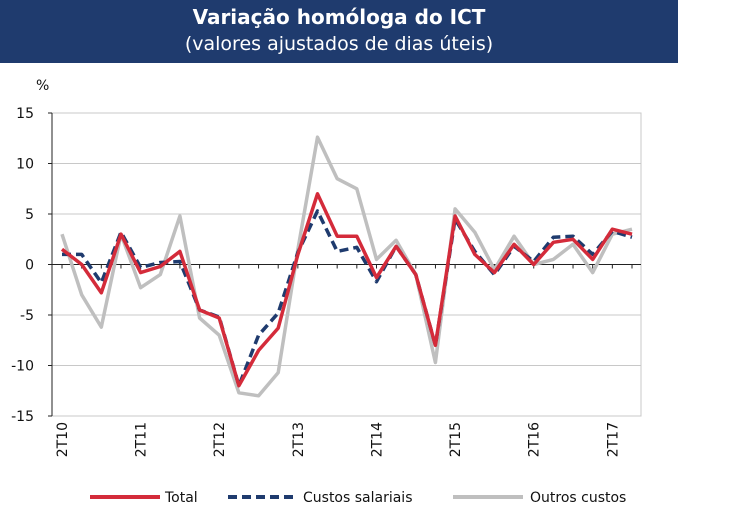  I want to click on y-tick-label: 0, so click(29, 266).